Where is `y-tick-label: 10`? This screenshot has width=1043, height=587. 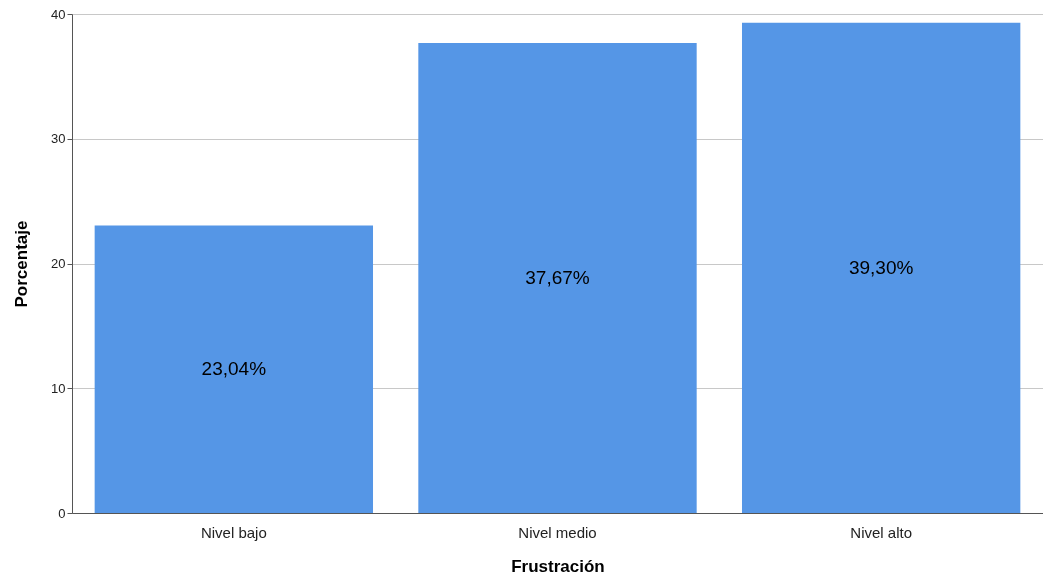 y-tick-label: 10 is located at coordinates (58, 388).